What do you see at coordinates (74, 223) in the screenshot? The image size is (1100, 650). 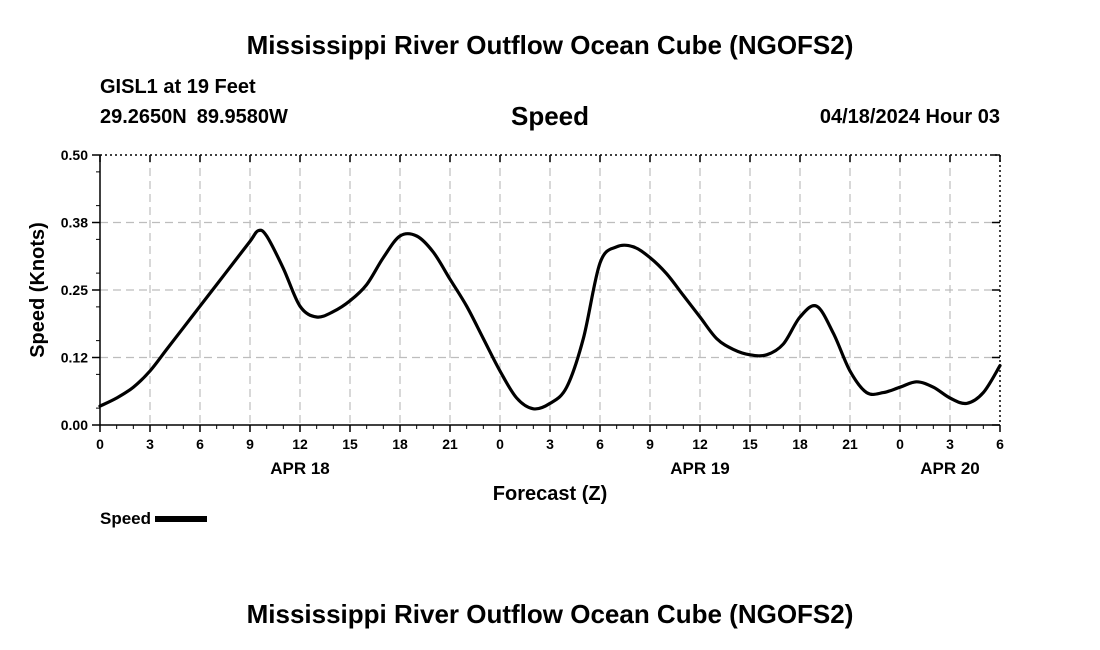 I see `y-tick-label: 0.38` at bounding box center [74, 223].